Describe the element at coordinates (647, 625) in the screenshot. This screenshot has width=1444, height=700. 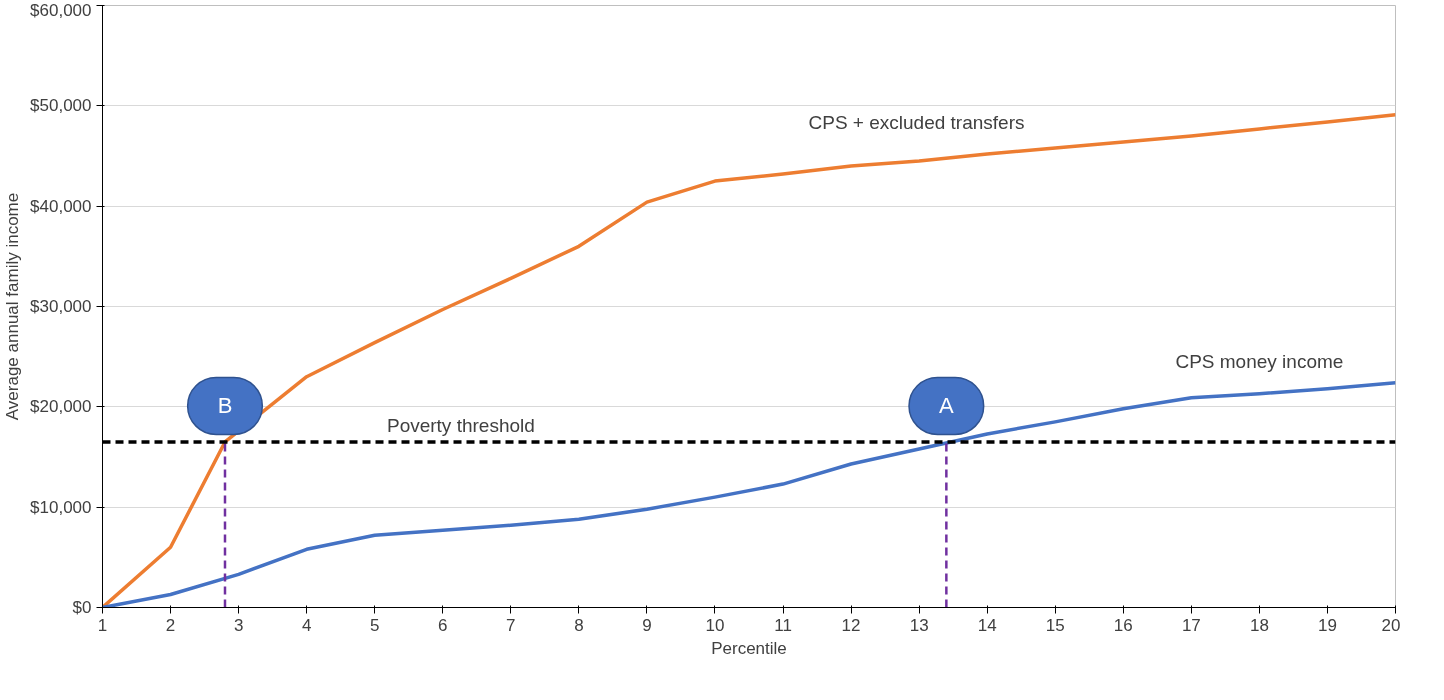
I see `x-tick-label: 9` at that location.